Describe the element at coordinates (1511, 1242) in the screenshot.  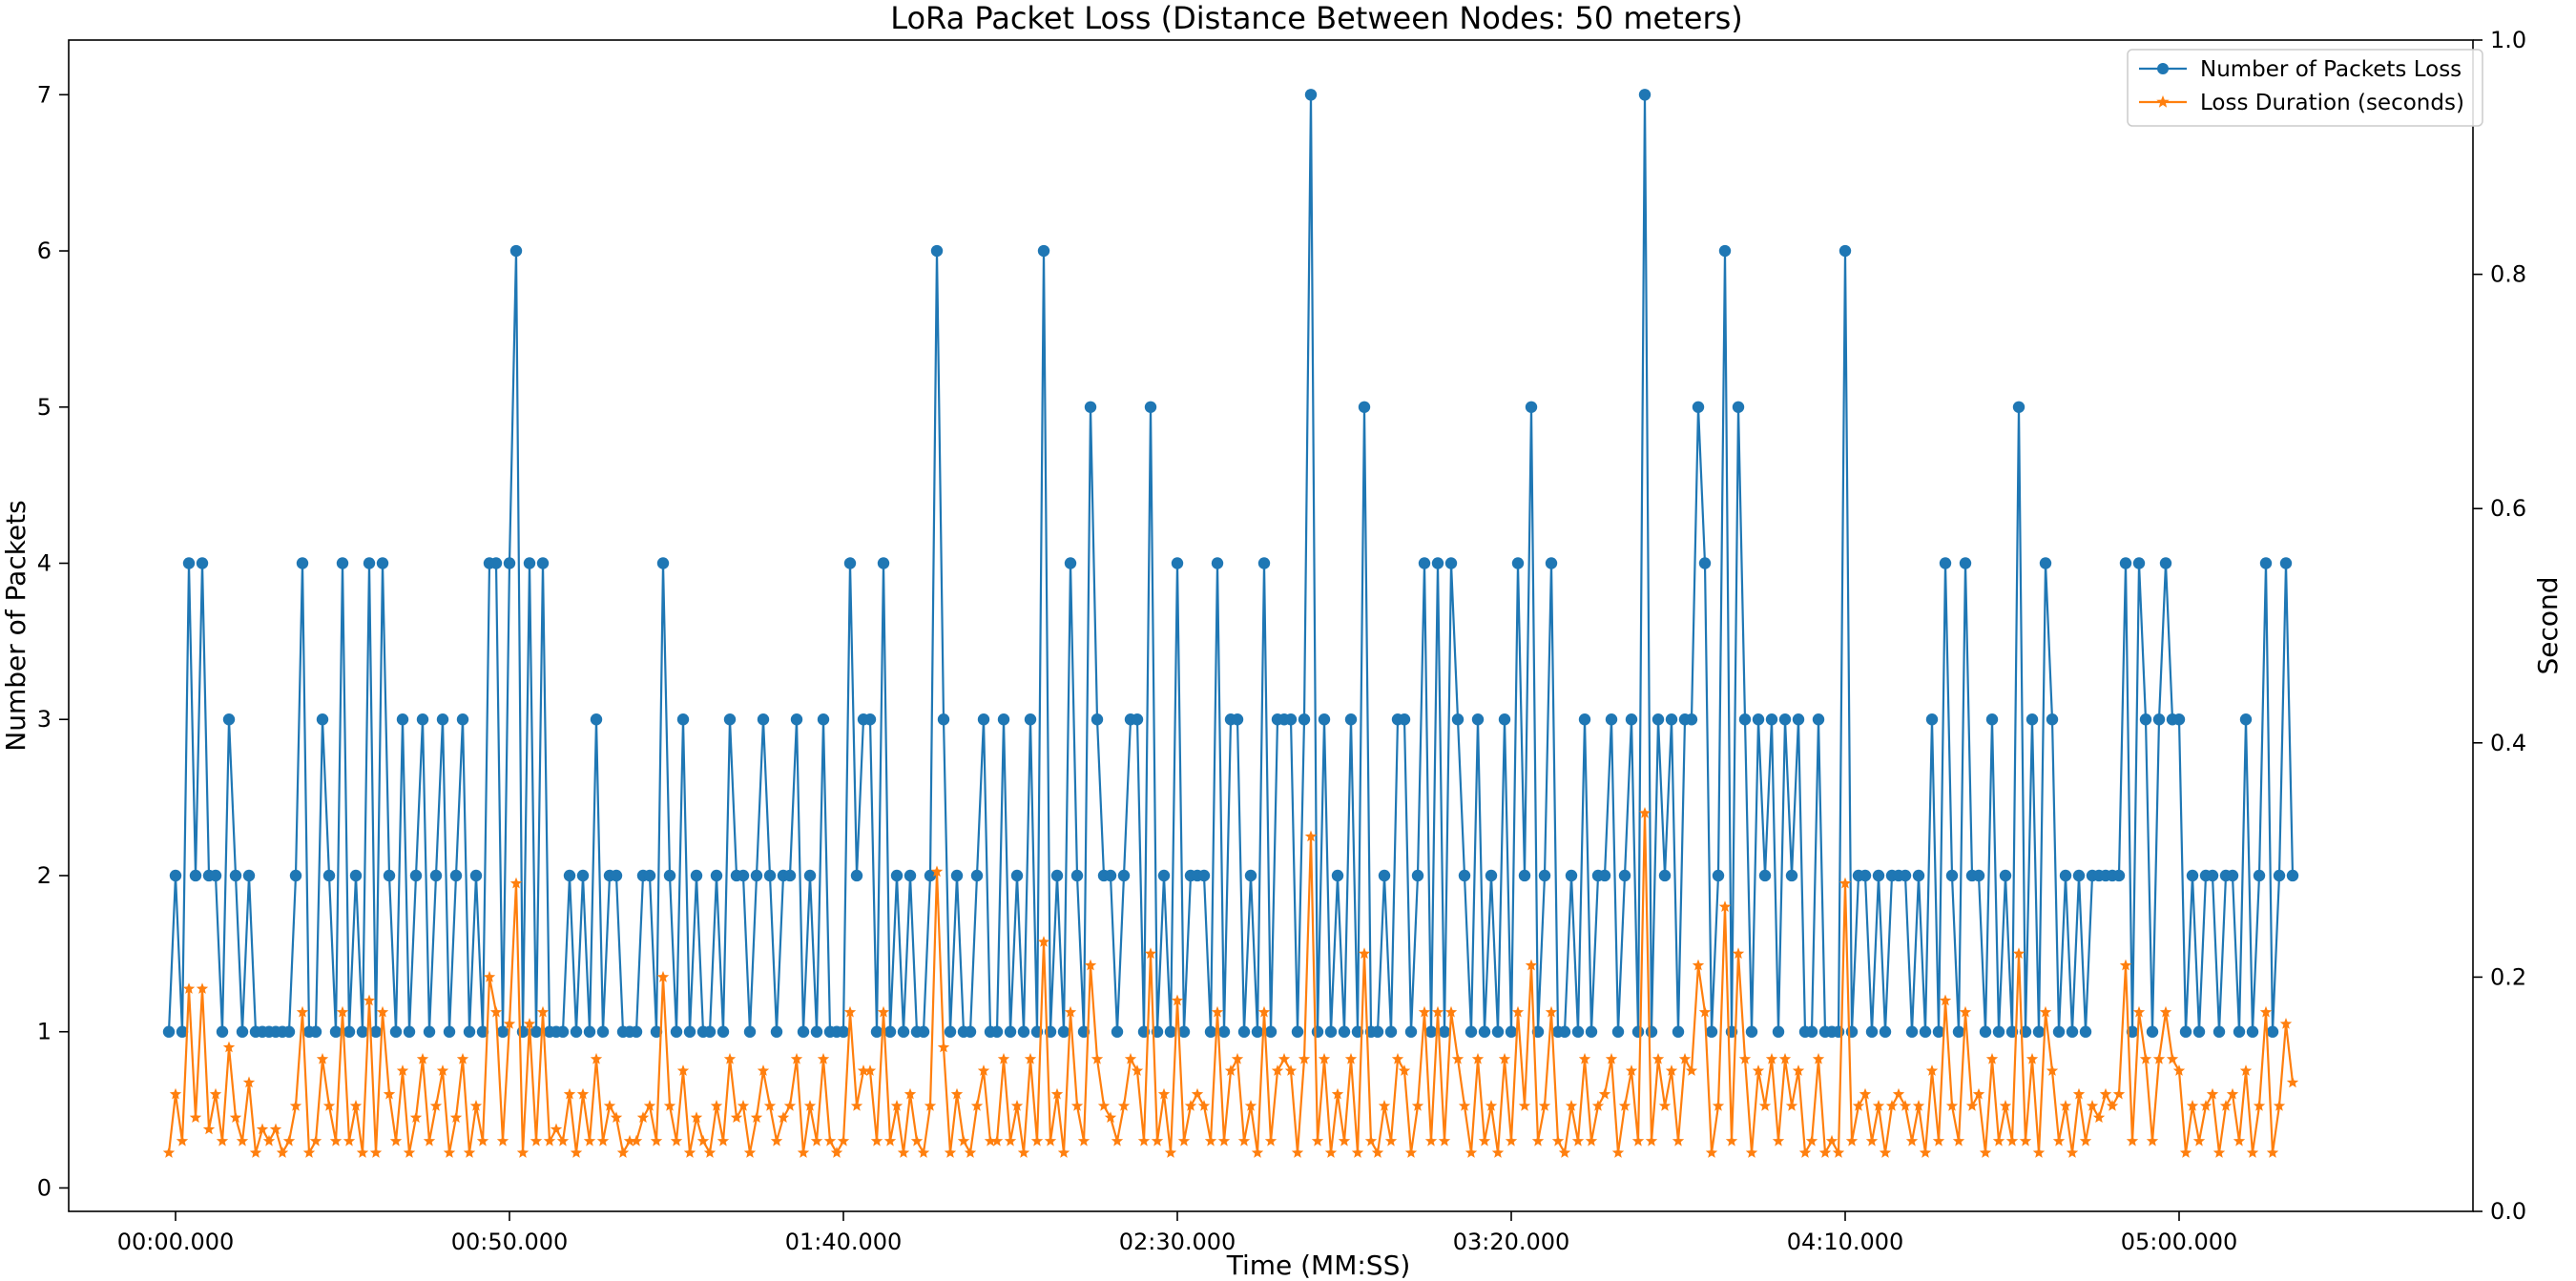
I see `x-tick-label: 03:20.000` at that location.